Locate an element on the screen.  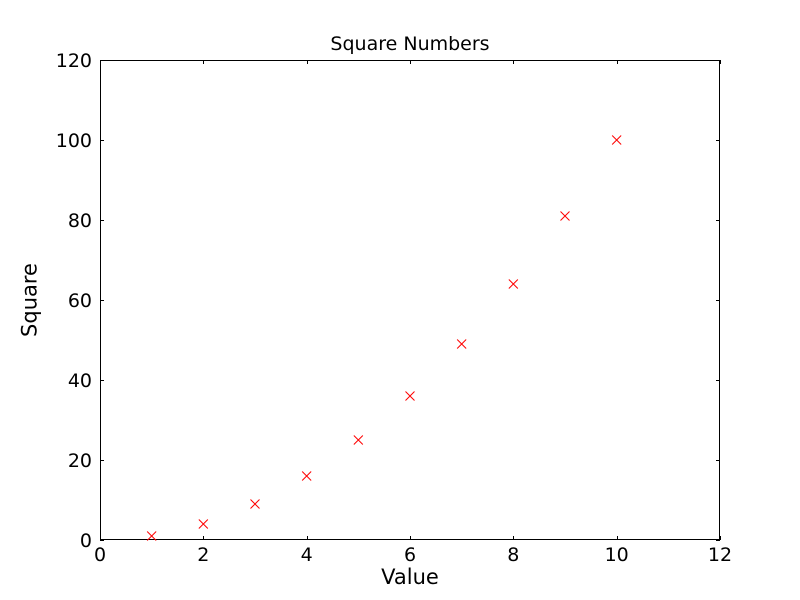
y-tick-label: 60 is located at coordinates (80, 301).